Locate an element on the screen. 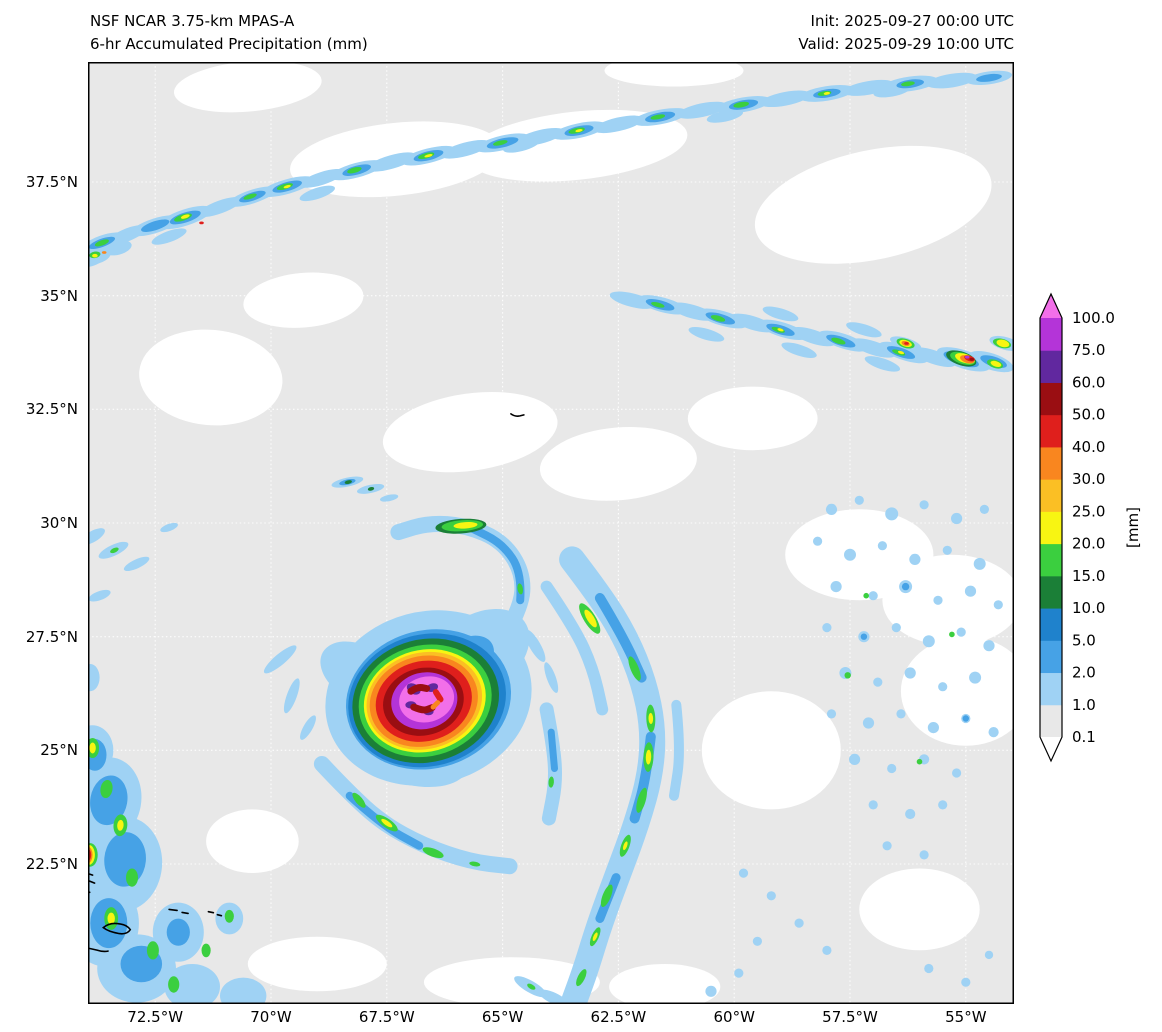  y-tick-label: 37.5°N is located at coordinates (51, 182).